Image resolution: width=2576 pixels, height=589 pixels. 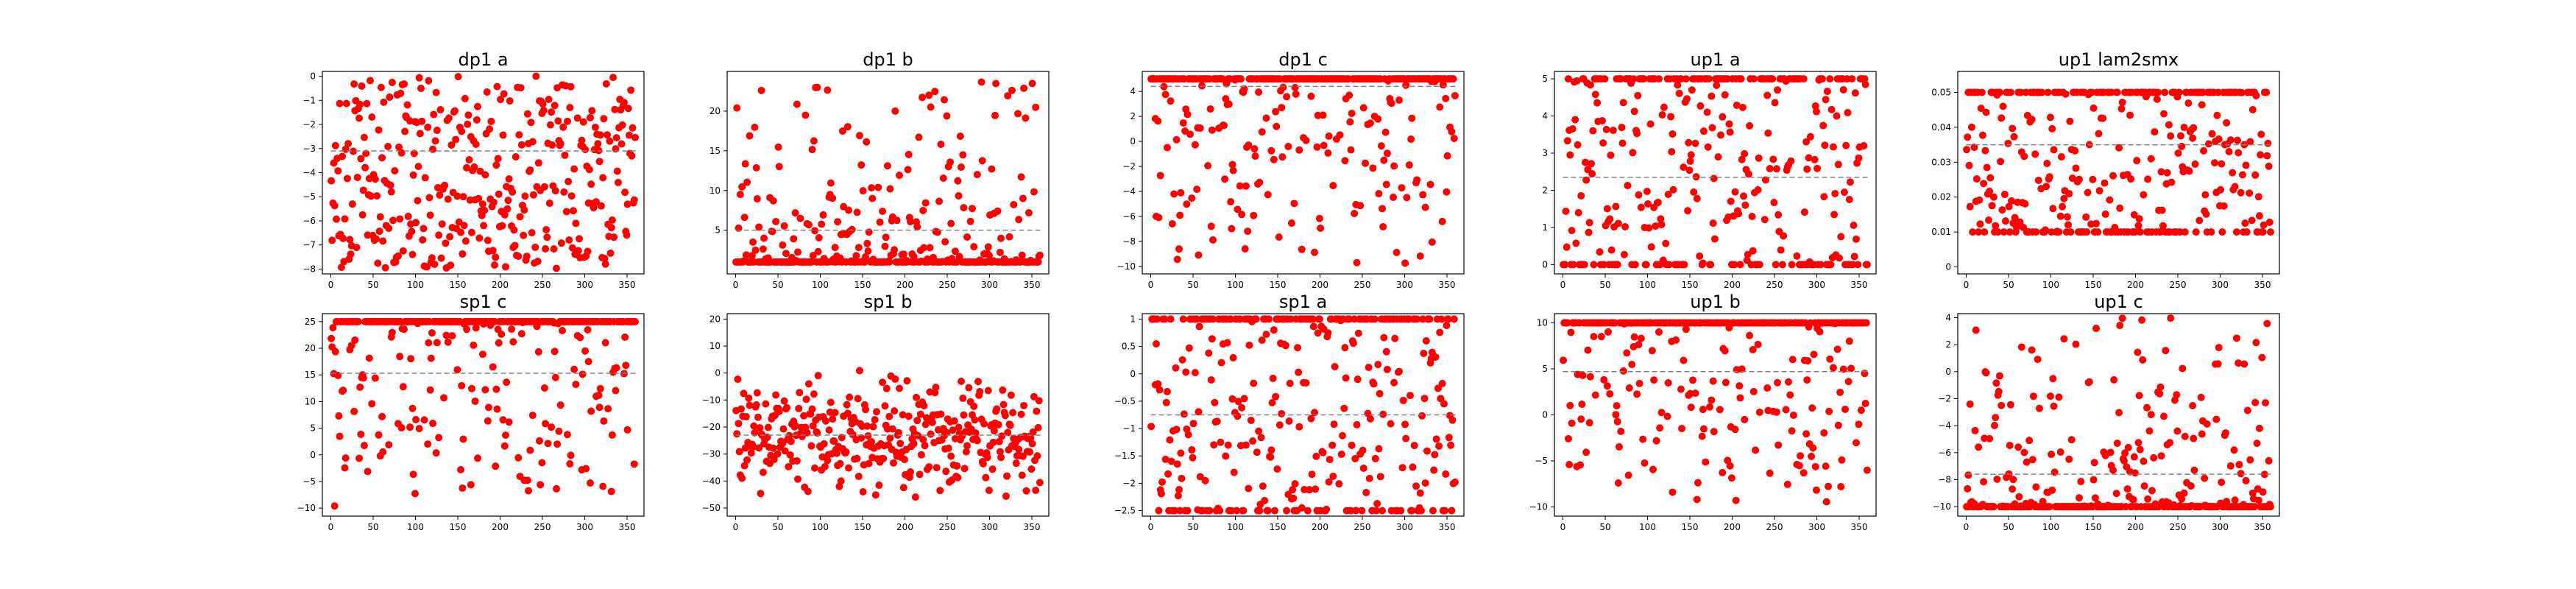 I want to click on x-tick-label: 150, so click(x=2093, y=527).